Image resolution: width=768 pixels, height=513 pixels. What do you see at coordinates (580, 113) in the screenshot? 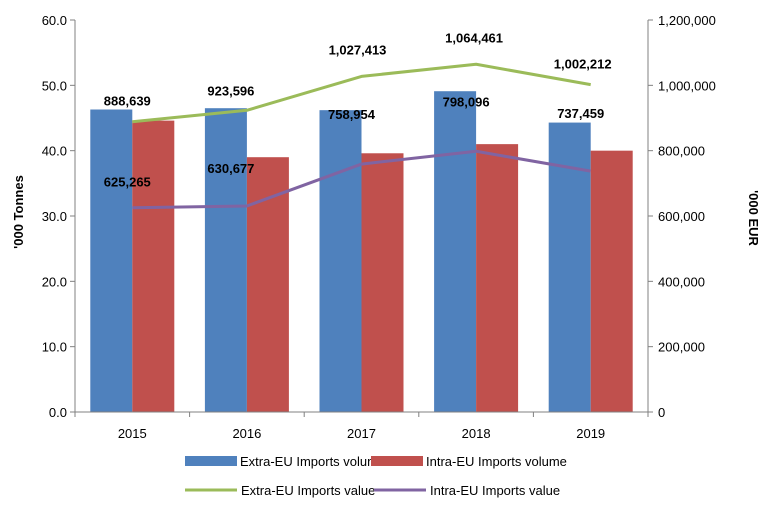
I see `data-label-intra-eu-value: 737,459` at bounding box center [580, 113].